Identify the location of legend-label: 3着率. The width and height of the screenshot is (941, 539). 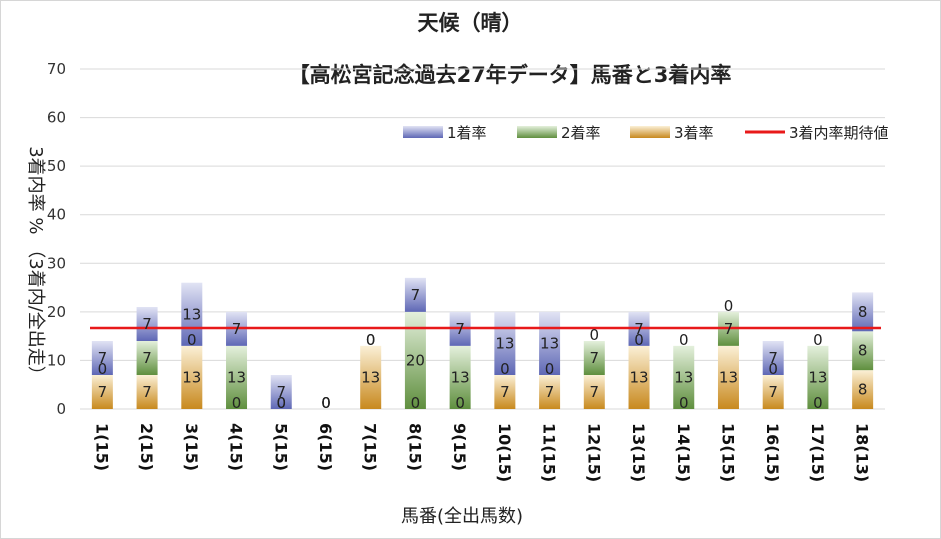
(694, 133).